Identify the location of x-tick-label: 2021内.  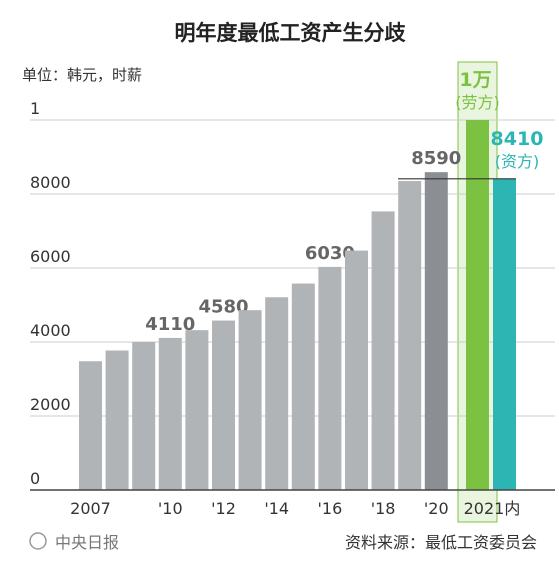
(492, 508).